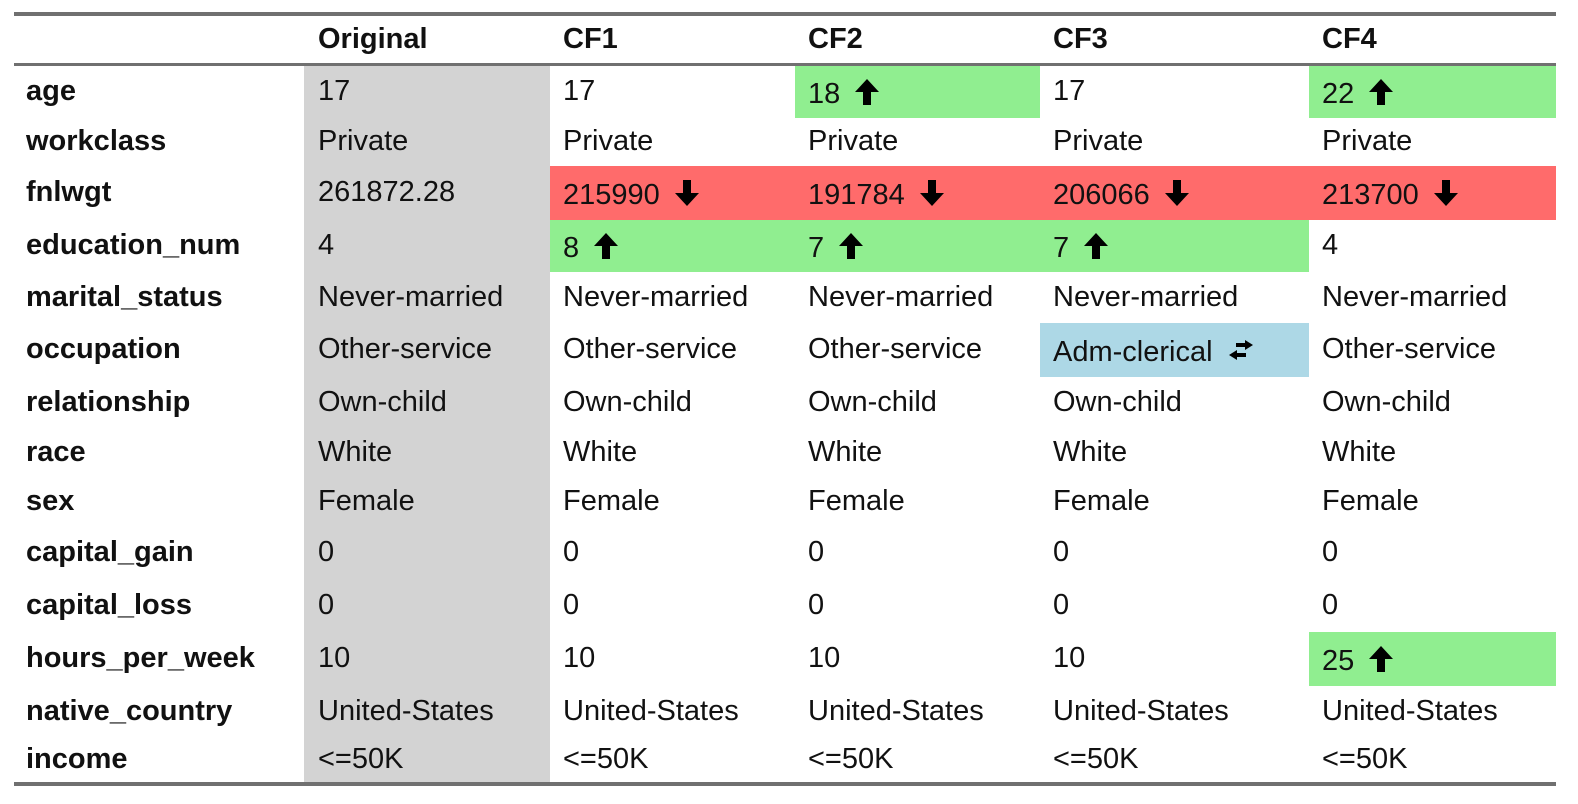  What do you see at coordinates (600, 452) in the screenshot?
I see `cell-race-cf1: White` at bounding box center [600, 452].